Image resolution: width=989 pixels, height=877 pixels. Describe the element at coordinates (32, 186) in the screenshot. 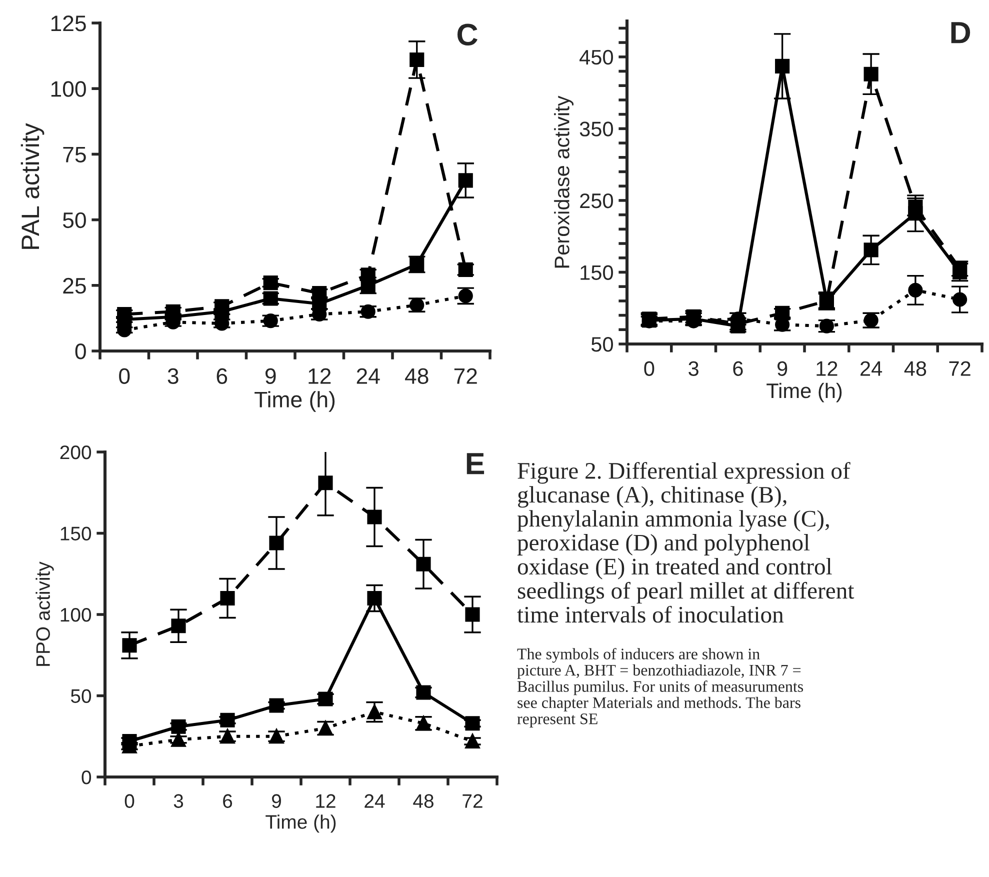

I see `y-axis-title: PAL activity` at that location.